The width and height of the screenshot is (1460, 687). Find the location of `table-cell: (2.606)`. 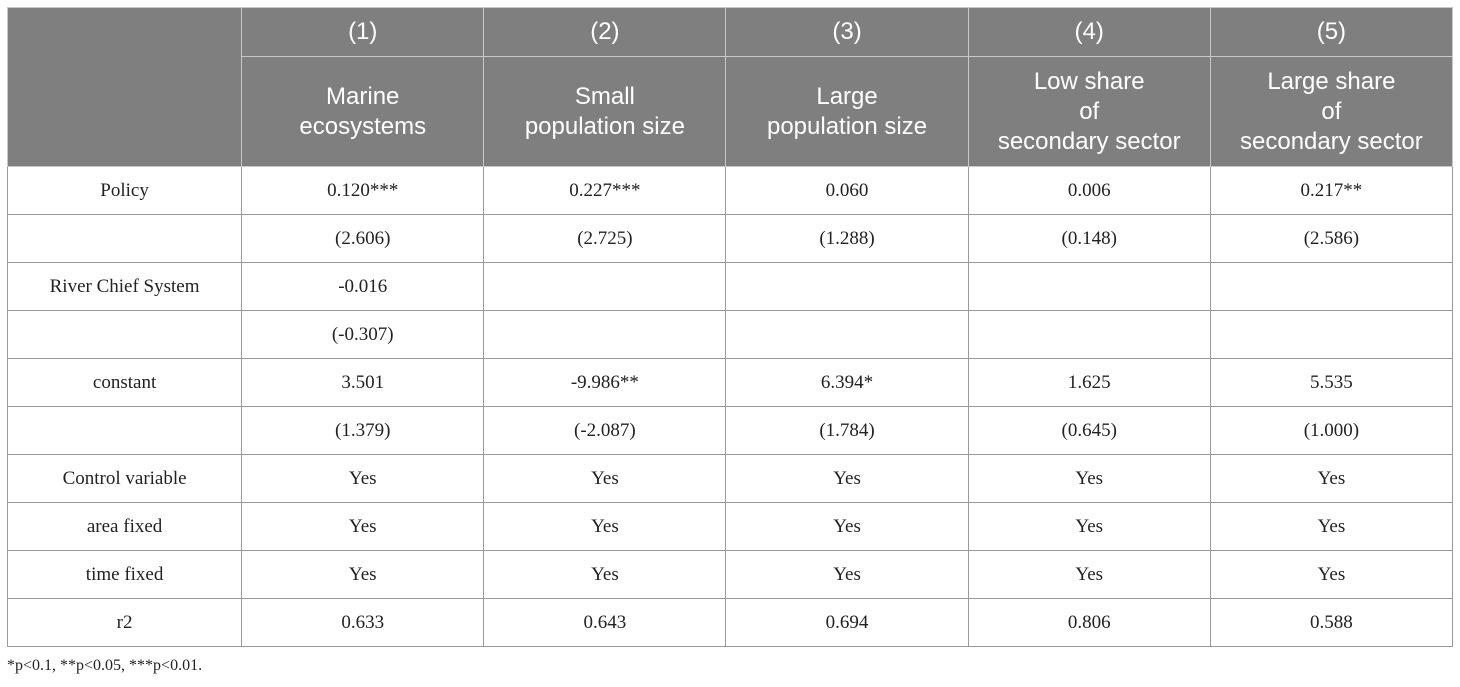

table-cell: (2.606) is located at coordinates (363, 238).